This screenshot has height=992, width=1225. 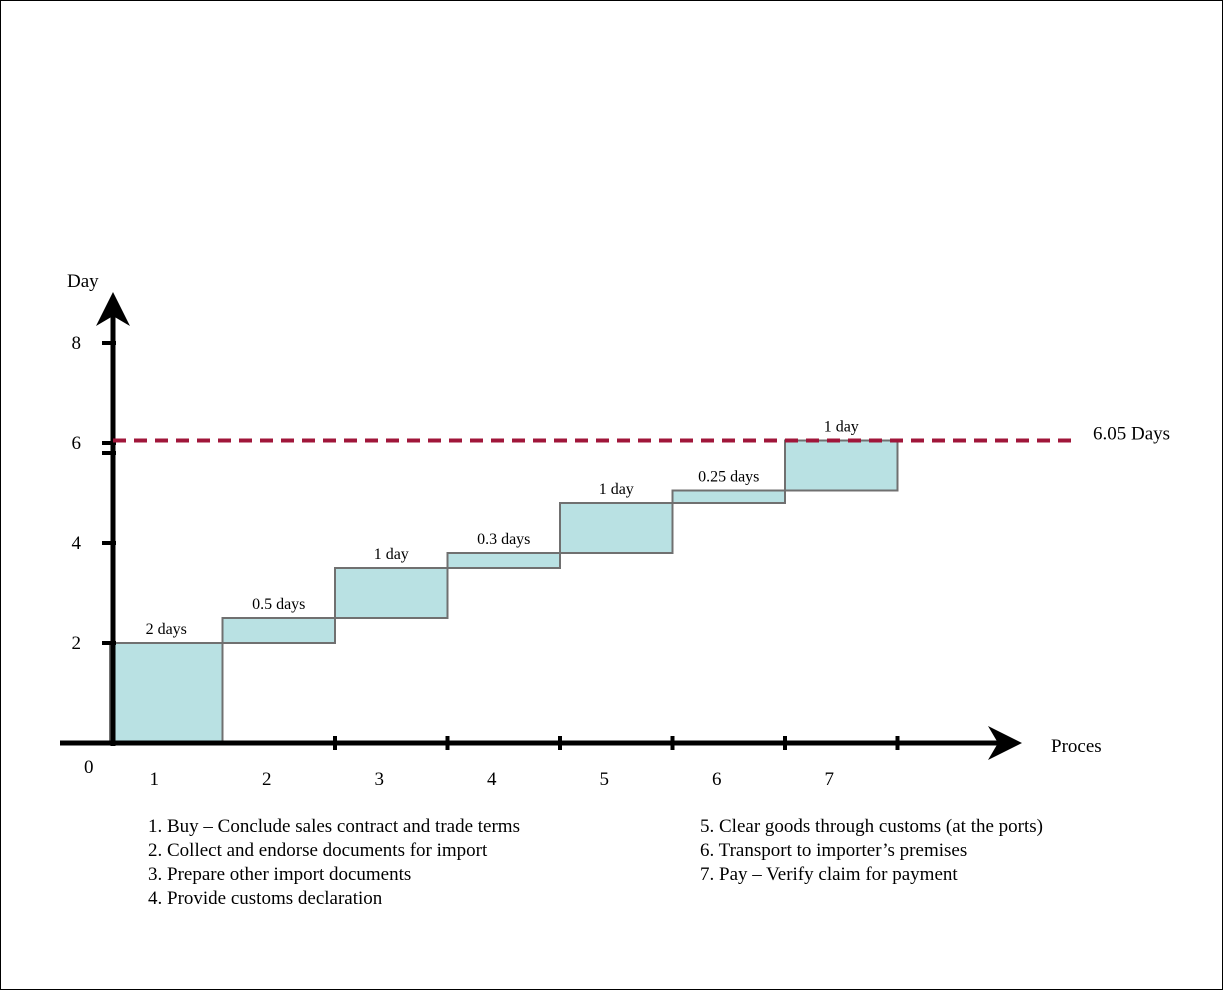 What do you see at coordinates (834, 850) in the screenshot?
I see `legend-item: 6. Transport to importer’s premises` at bounding box center [834, 850].